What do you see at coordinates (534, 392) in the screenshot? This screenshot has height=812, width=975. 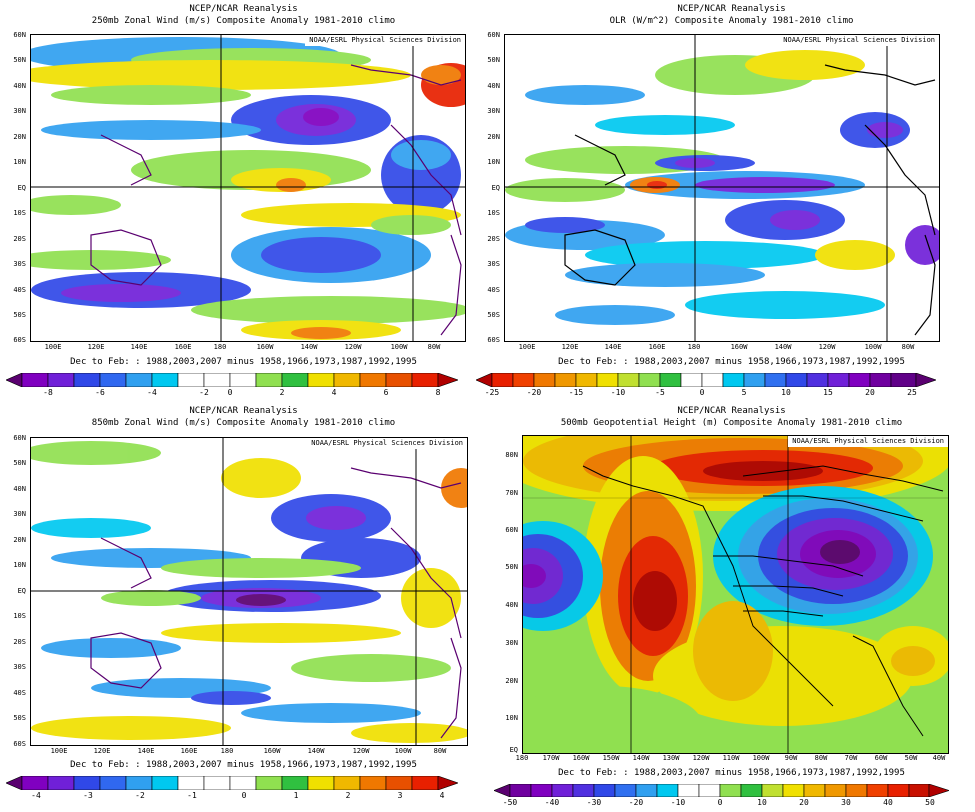 I see `colorbar-label: -20` at bounding box center [534, 392].